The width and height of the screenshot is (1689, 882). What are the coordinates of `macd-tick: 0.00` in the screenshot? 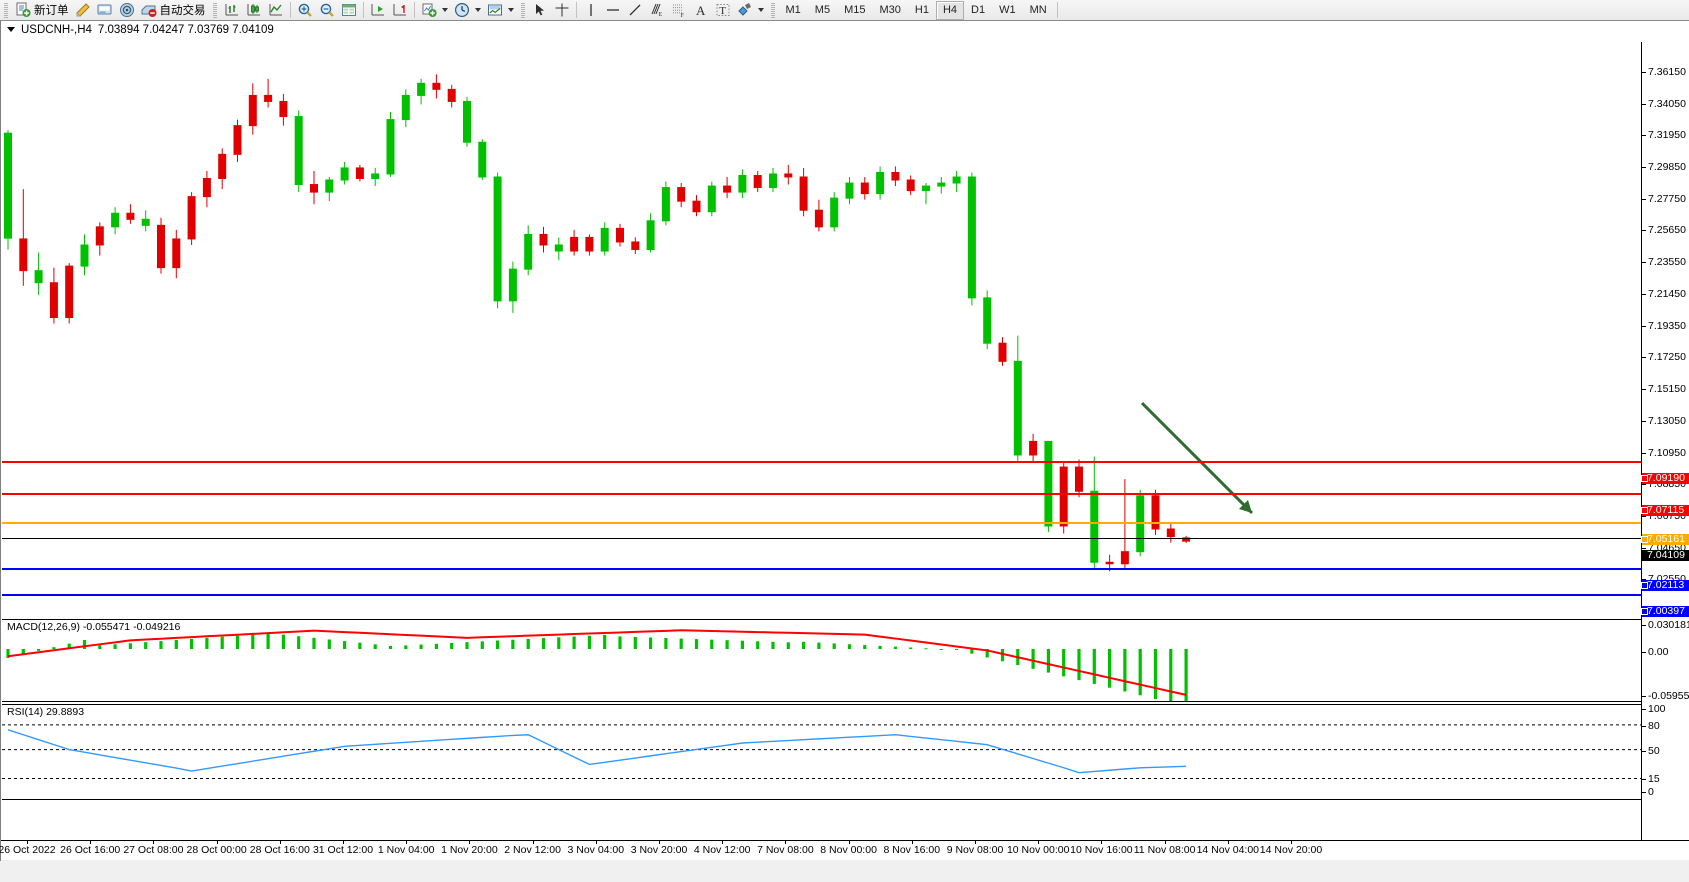 It's located at (1655, 652).